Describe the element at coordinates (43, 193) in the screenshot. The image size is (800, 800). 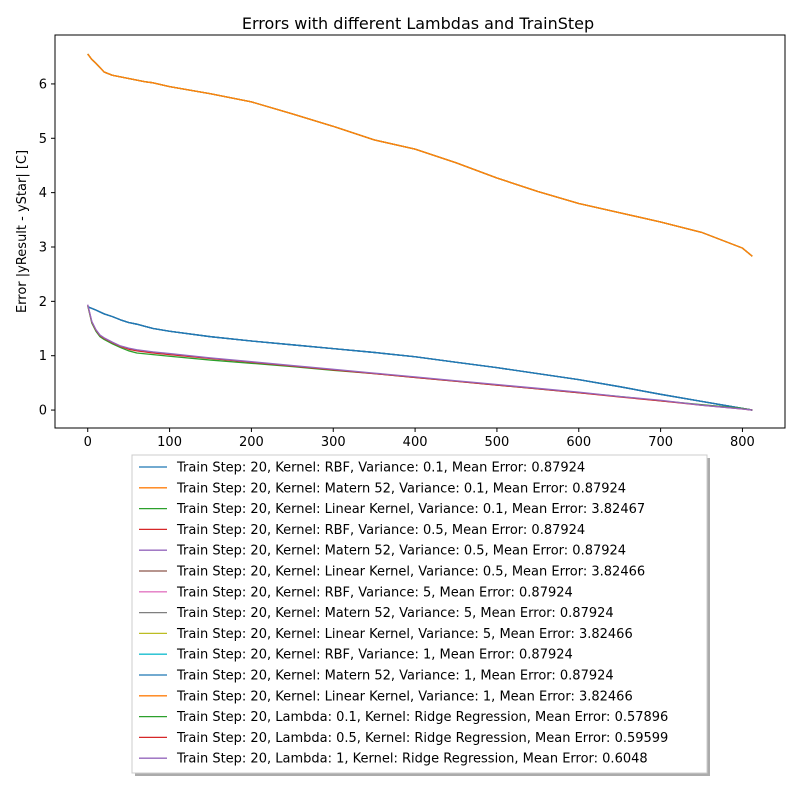
I see `y-tick-label: 4` at that location.